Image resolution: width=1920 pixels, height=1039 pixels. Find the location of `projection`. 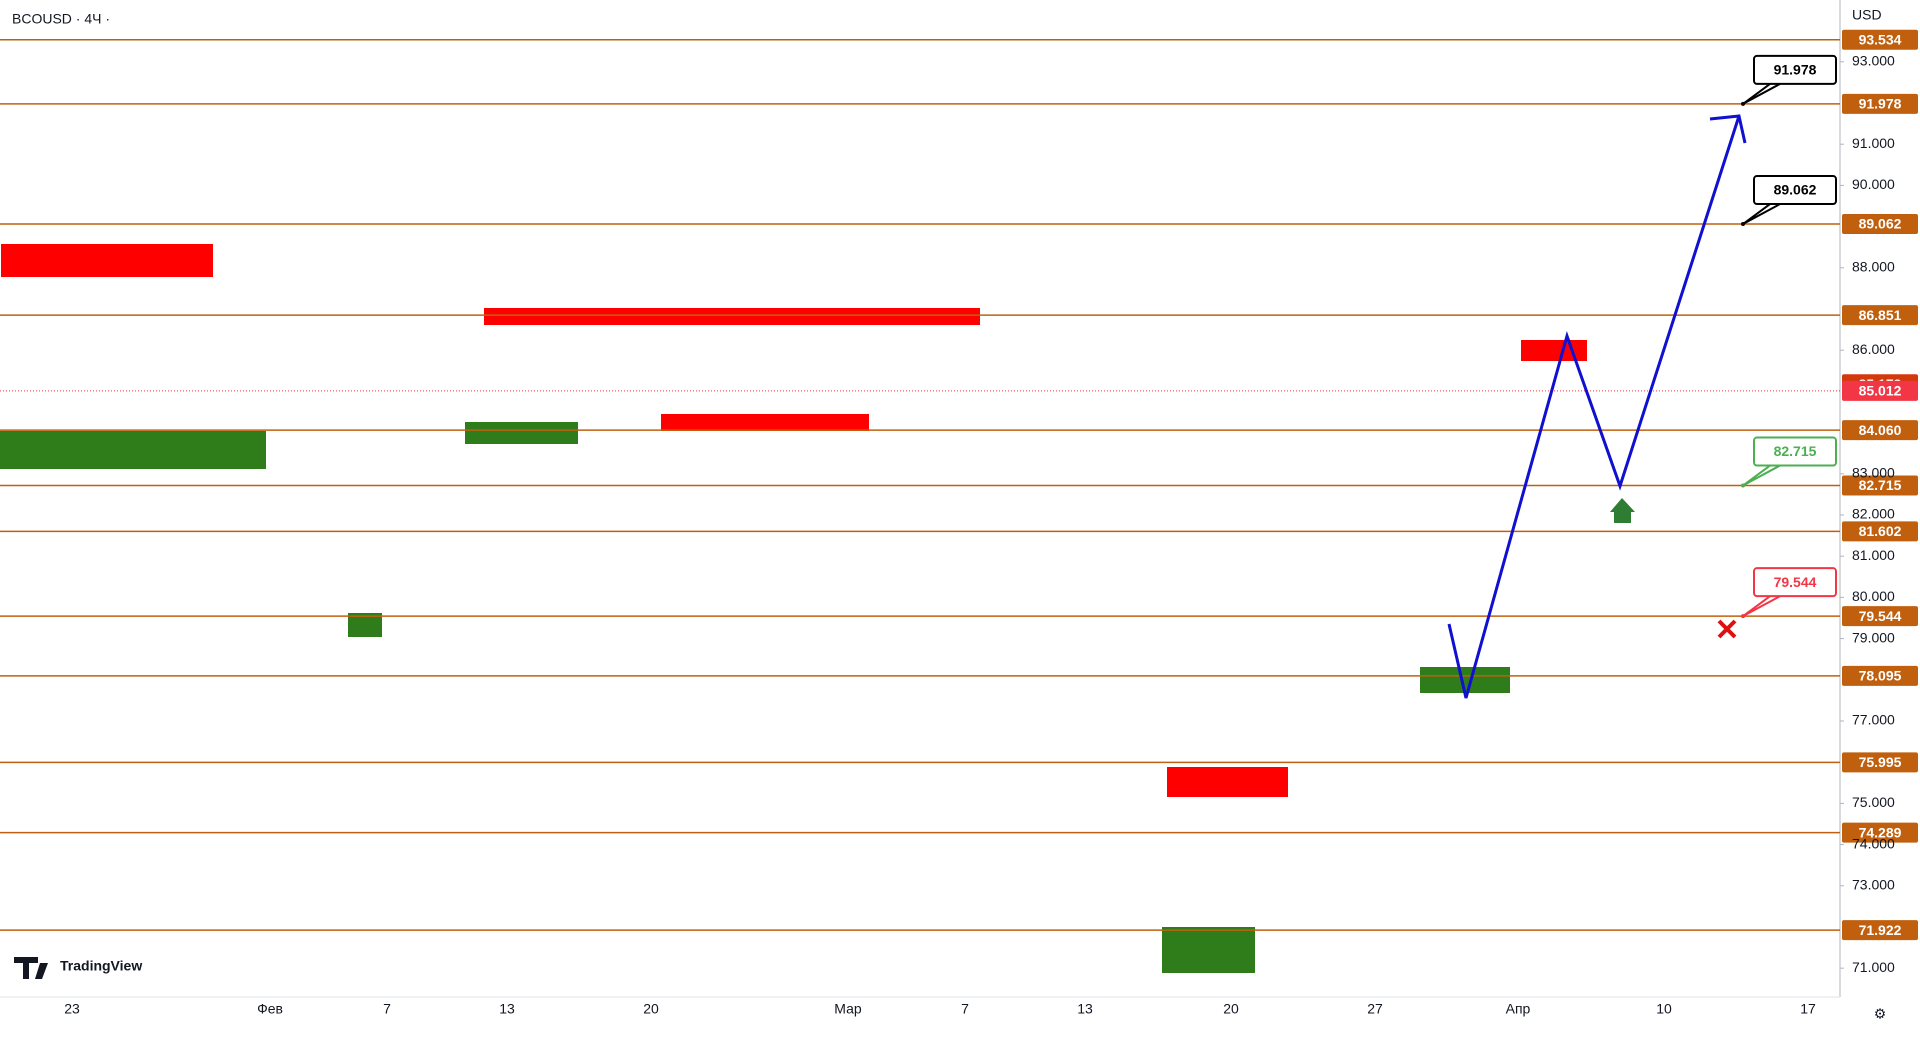

projection is located at coordinates (1597, 406).